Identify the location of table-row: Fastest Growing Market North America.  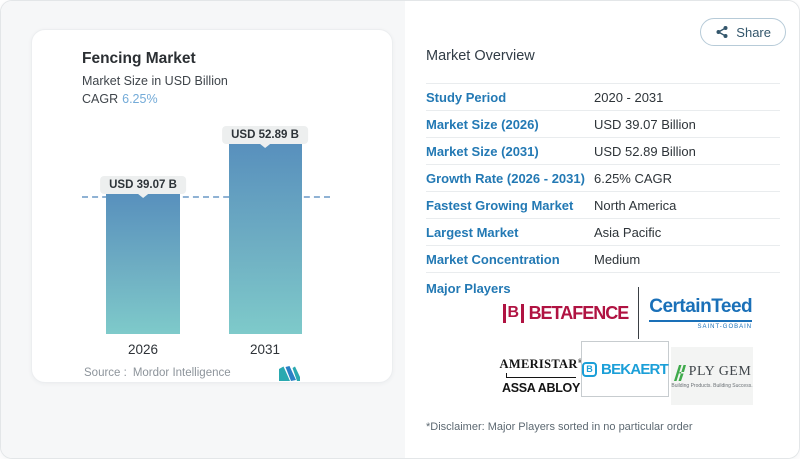
(603, 204).